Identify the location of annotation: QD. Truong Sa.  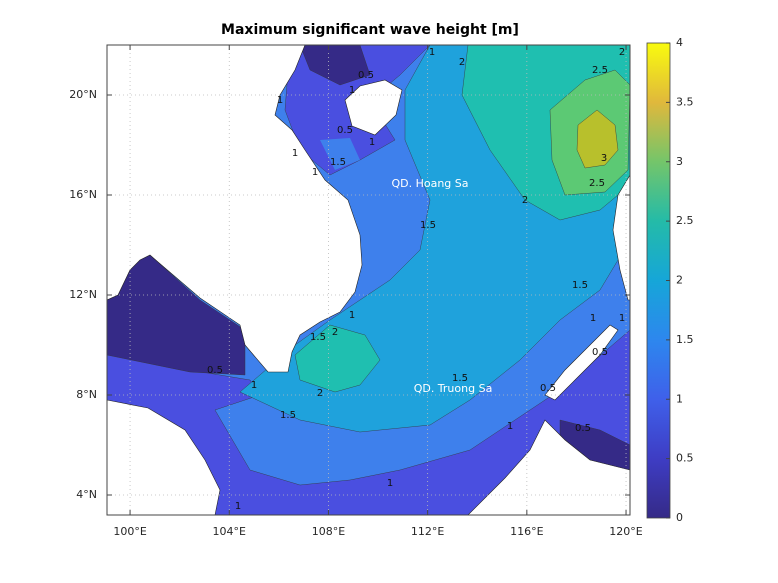
(453, 388).